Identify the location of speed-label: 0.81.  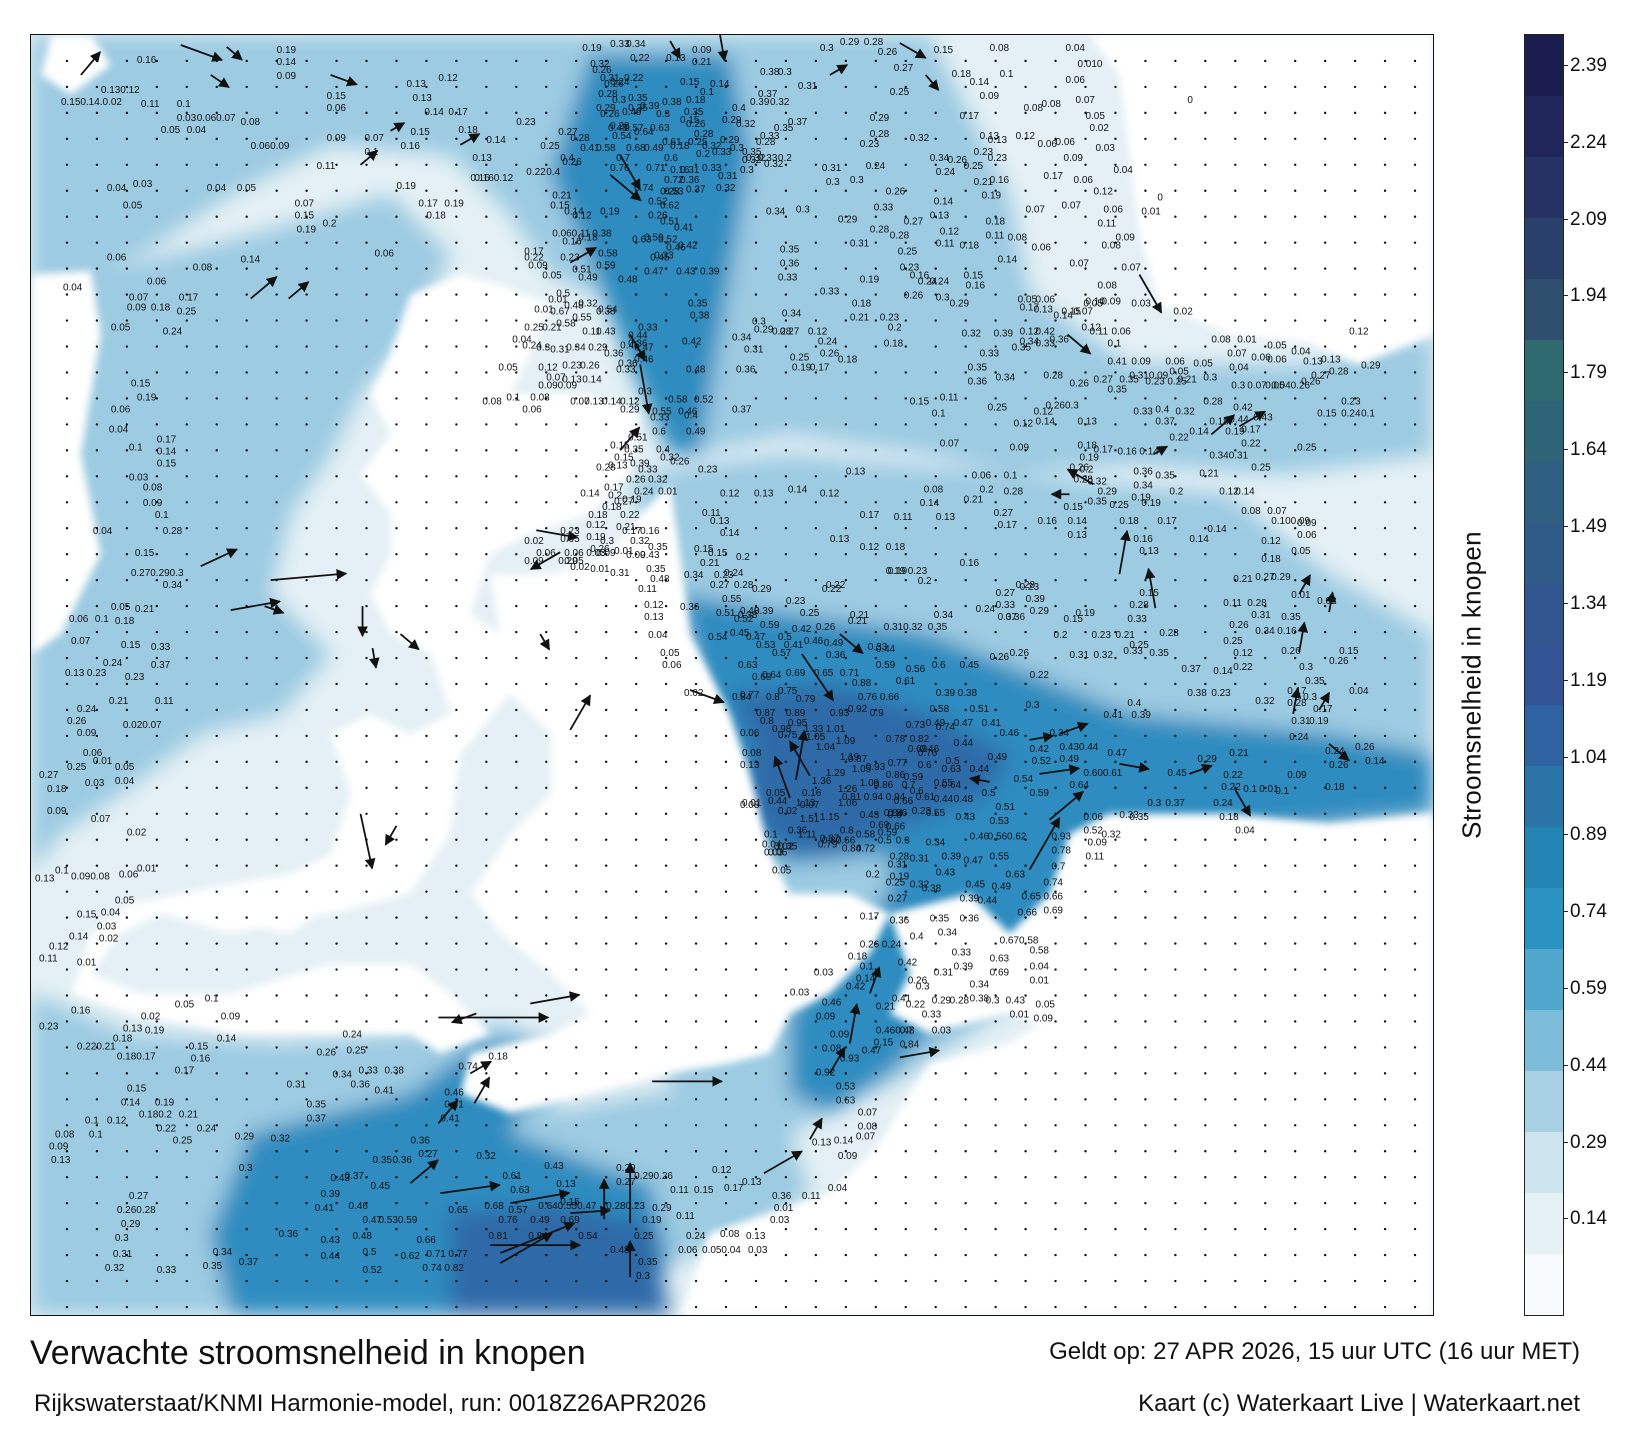
(498, 1236).